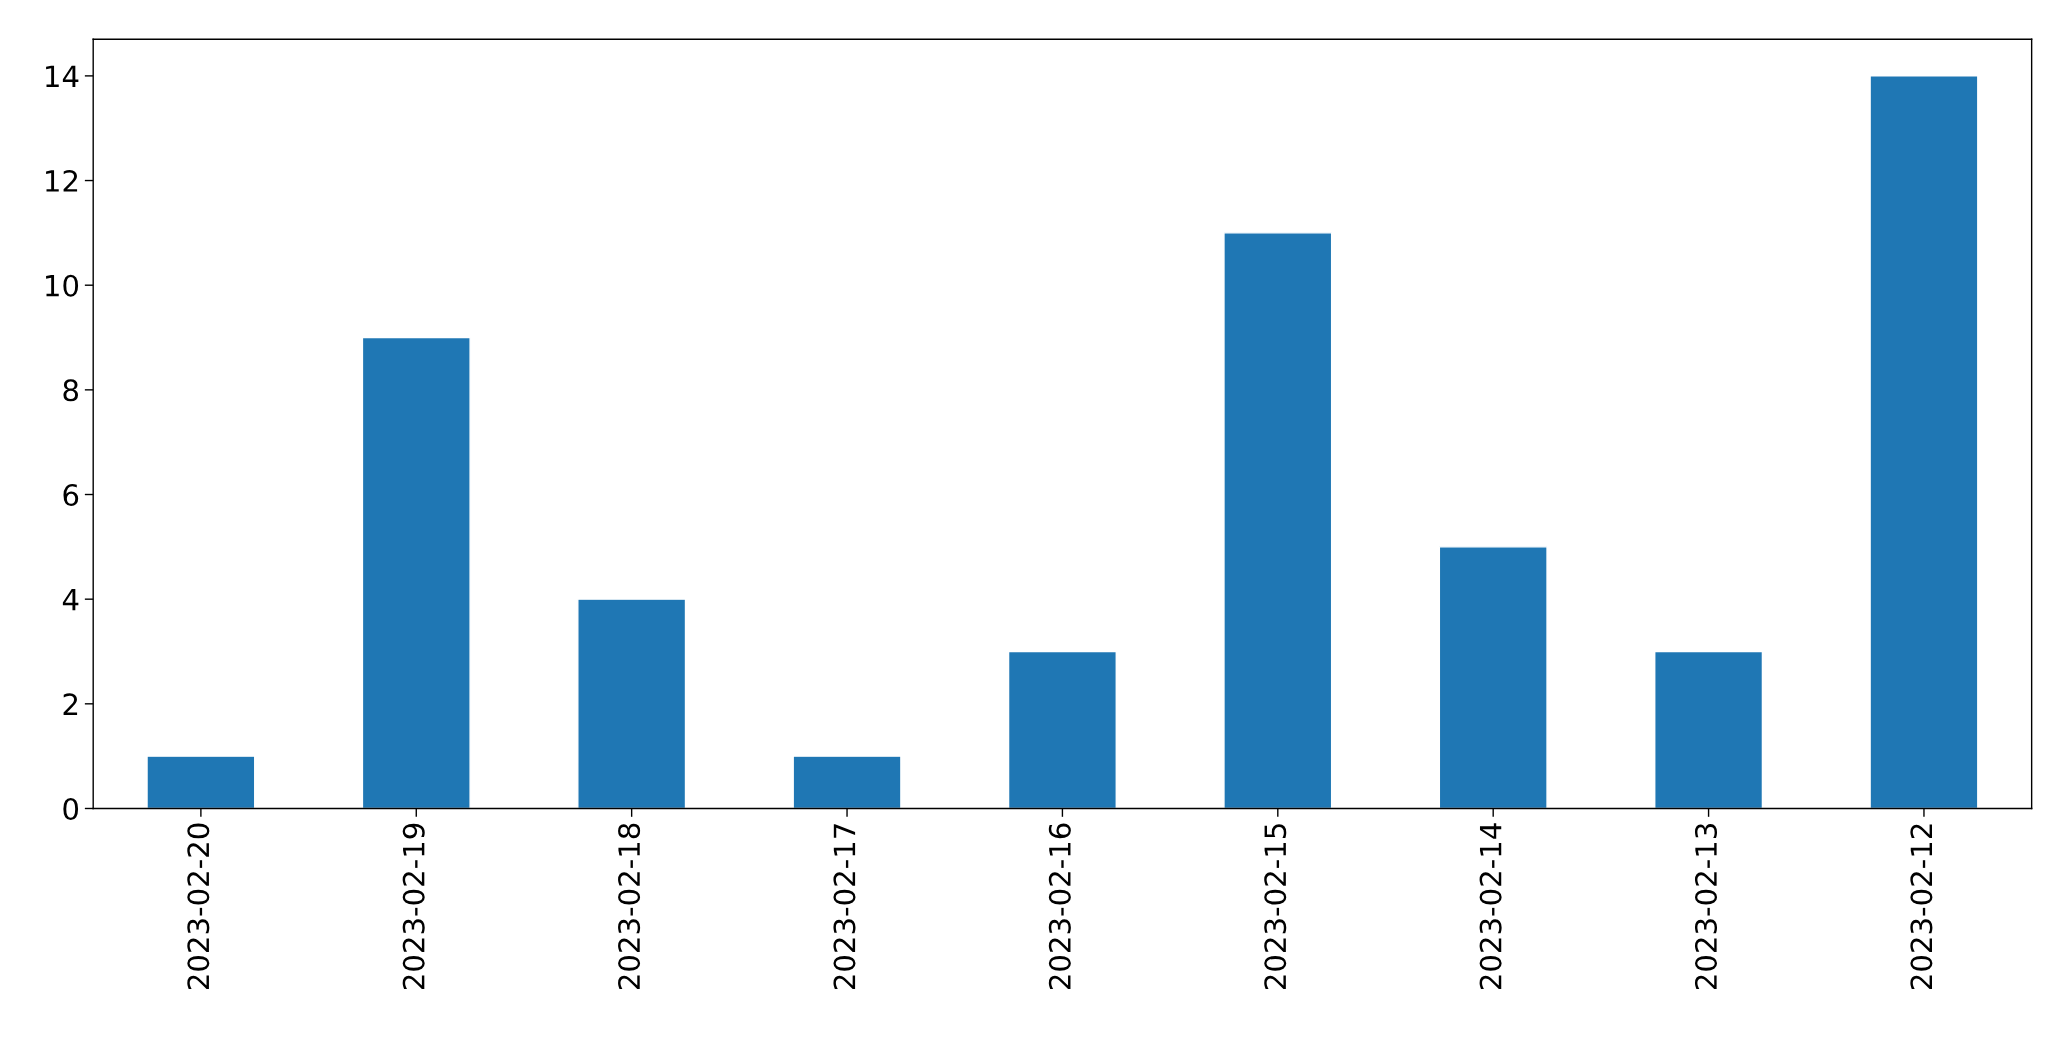  I want to click on y-tick-label: 10, so click(62, 285).